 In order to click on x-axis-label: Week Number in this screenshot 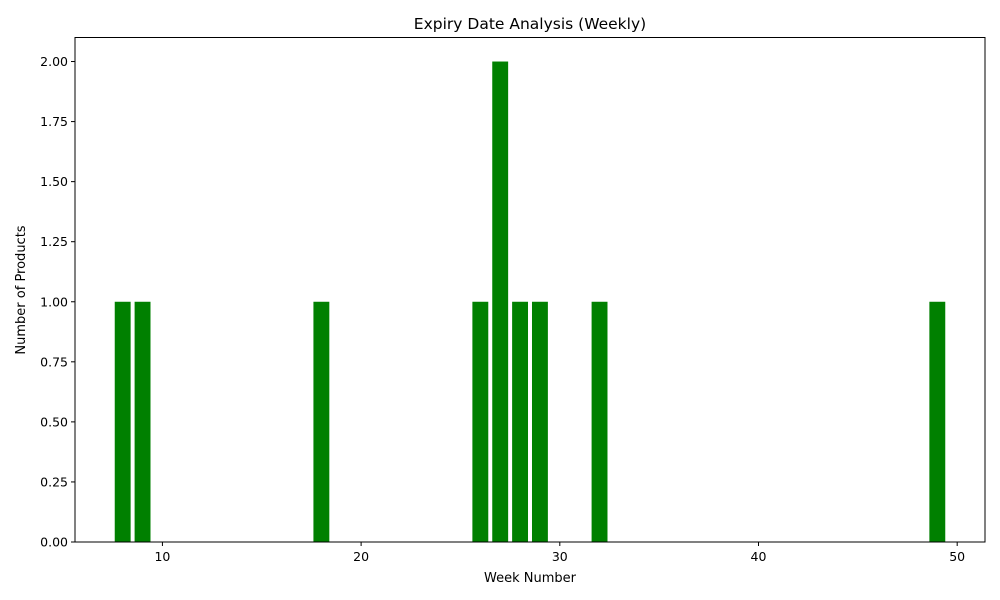, I will do `click(530, 578)`.